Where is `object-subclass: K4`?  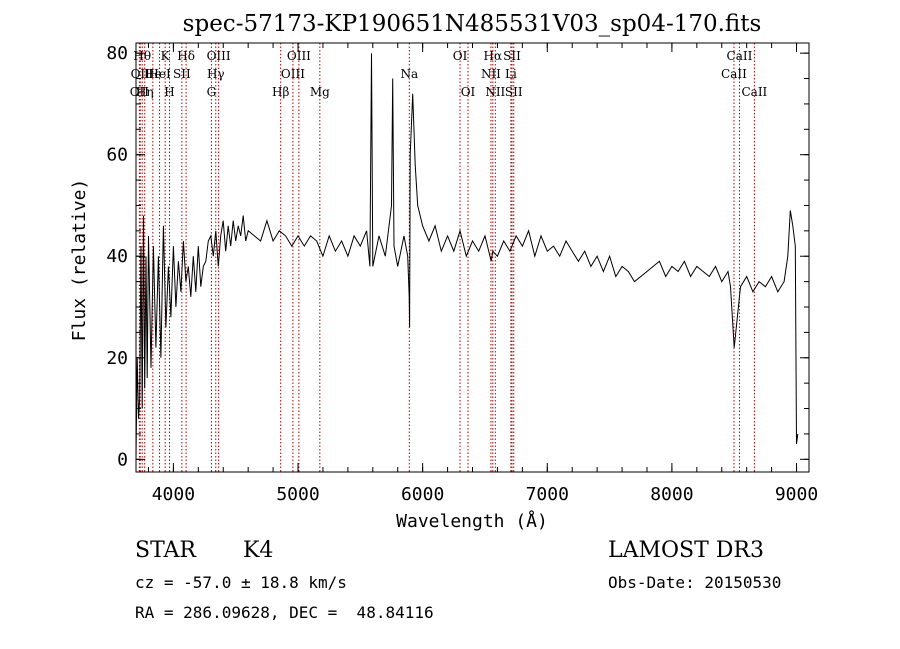
object-subclass: K4 is located at coordinates (258, 550).